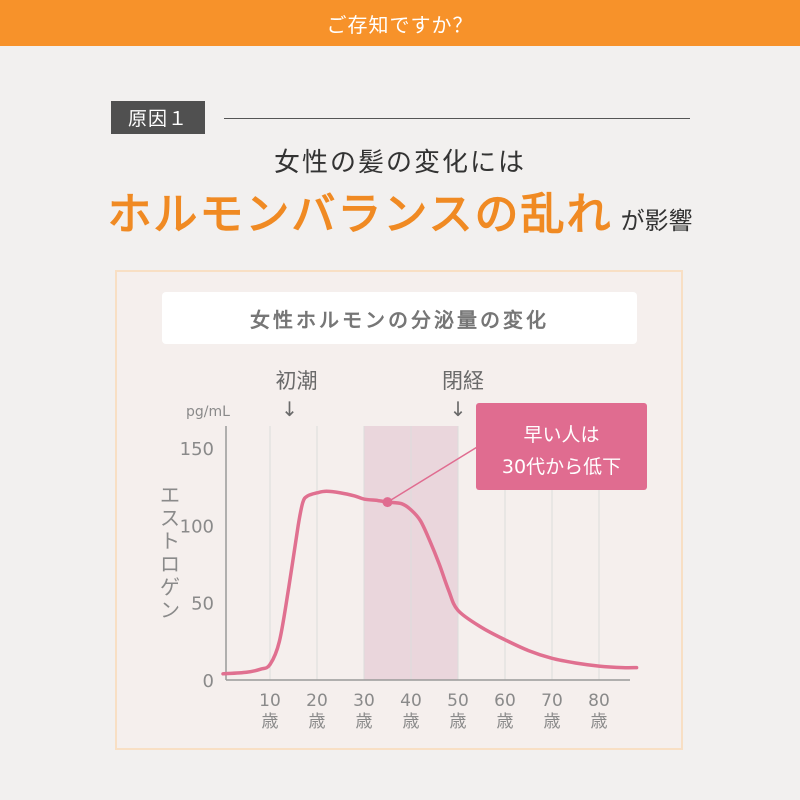  What do you see at coordinates (208, 412) in the screenshot?
I see `y-unit-label: pg/mL` at bounding box center [208, 412].